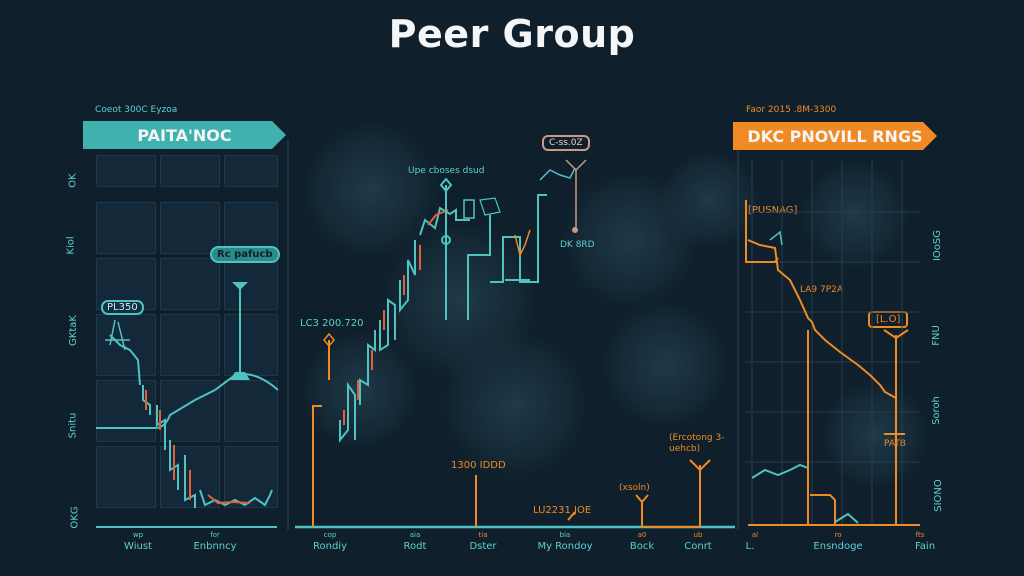  Describe the element at coordinates (697, 443) in the screenshot. I see `middle-callout-7: (Ercotong 3-uehcb)` at that location.